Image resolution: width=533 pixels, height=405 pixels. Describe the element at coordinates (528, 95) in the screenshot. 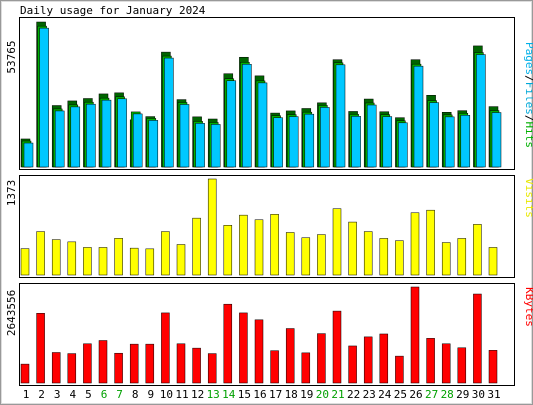

I see `legend-hits-panel: Pages/Files/Hits` at that location.